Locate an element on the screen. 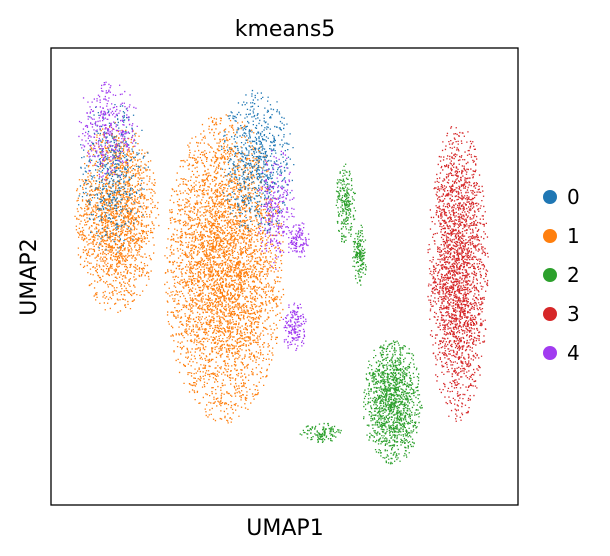 This screenshot has width=610, height=556. legend-label-2: 2 is located at coordinates (573, 275).